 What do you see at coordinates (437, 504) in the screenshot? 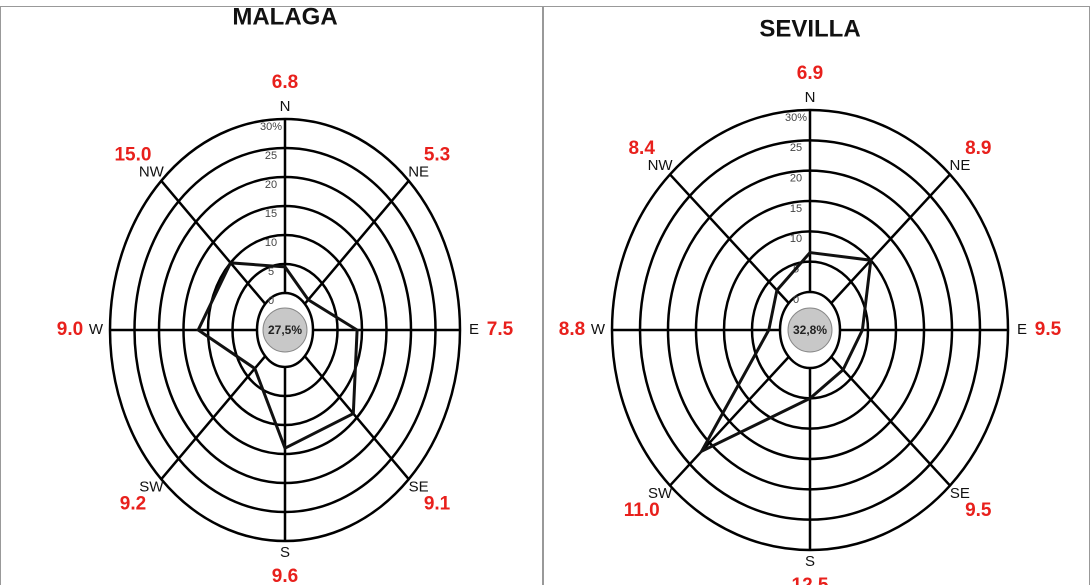
I see `speed-label: 9.1` at bounding box center [437, 504].